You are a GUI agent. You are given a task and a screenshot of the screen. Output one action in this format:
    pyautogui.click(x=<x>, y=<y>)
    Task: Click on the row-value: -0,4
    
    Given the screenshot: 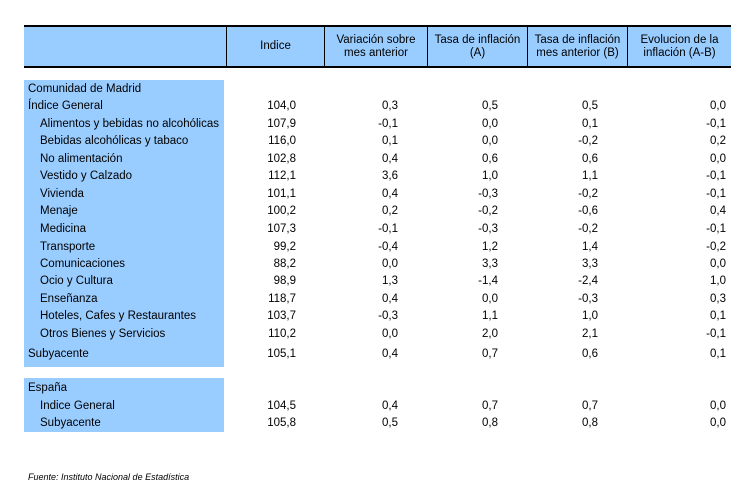 What is the action you would take?
    pyautogui.click(x=388, y=247)
    